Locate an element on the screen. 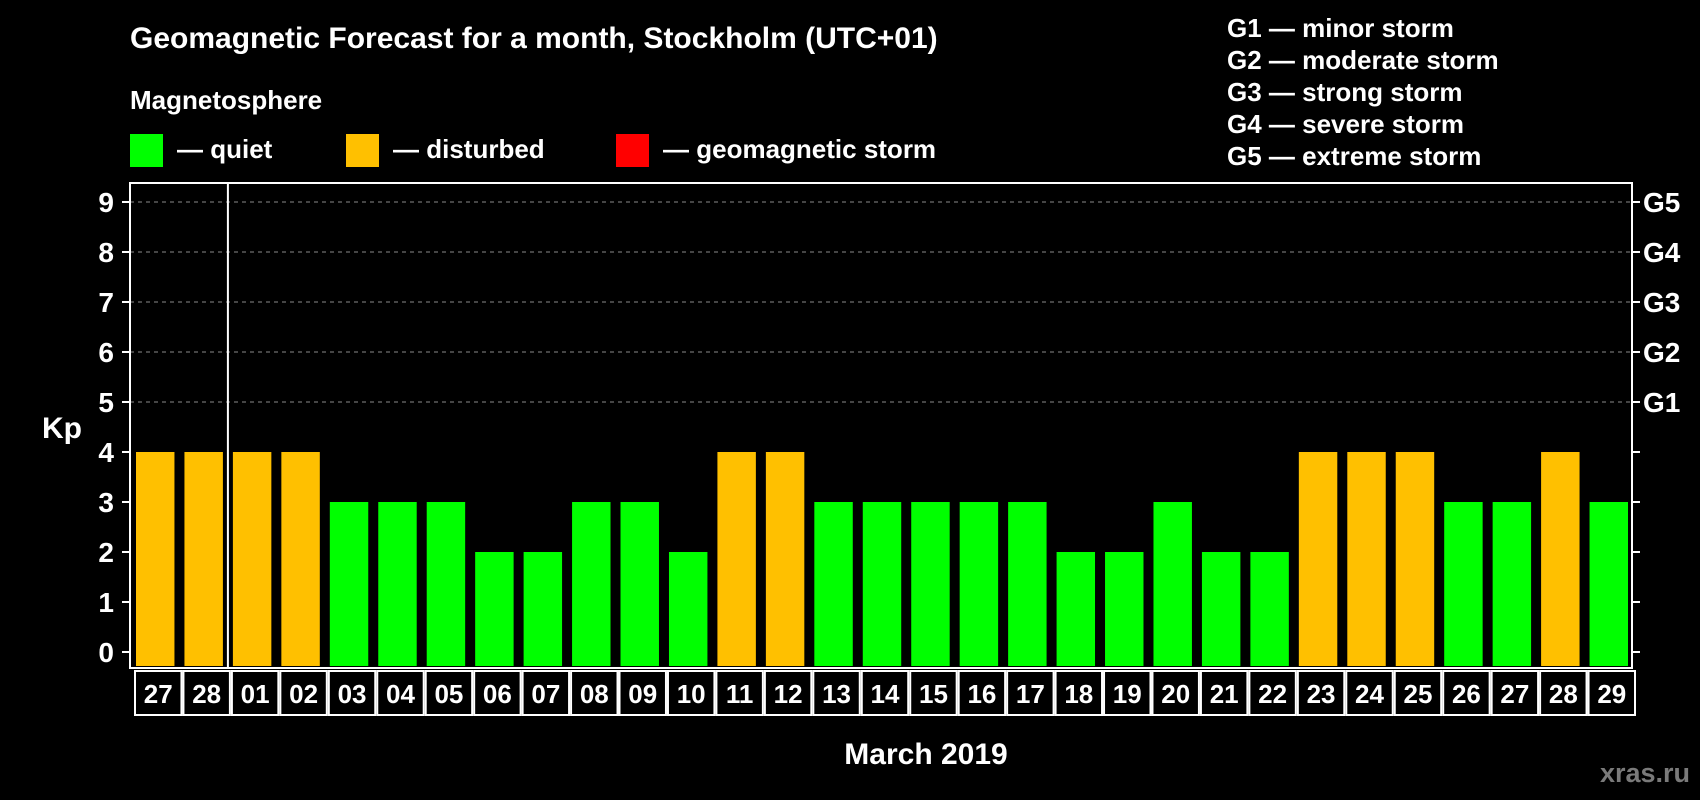  day-label: 07 is located at coordinates (545, 694).